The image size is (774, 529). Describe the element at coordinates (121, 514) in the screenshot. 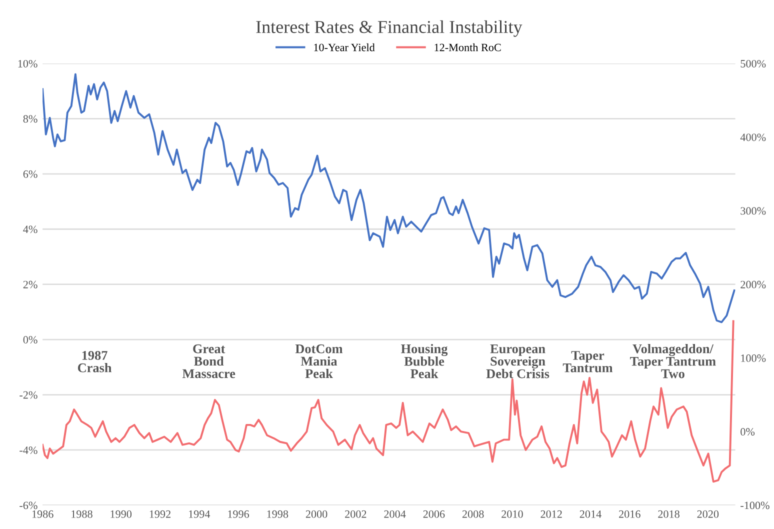

I see `x-tick-label: 1990` at that location.